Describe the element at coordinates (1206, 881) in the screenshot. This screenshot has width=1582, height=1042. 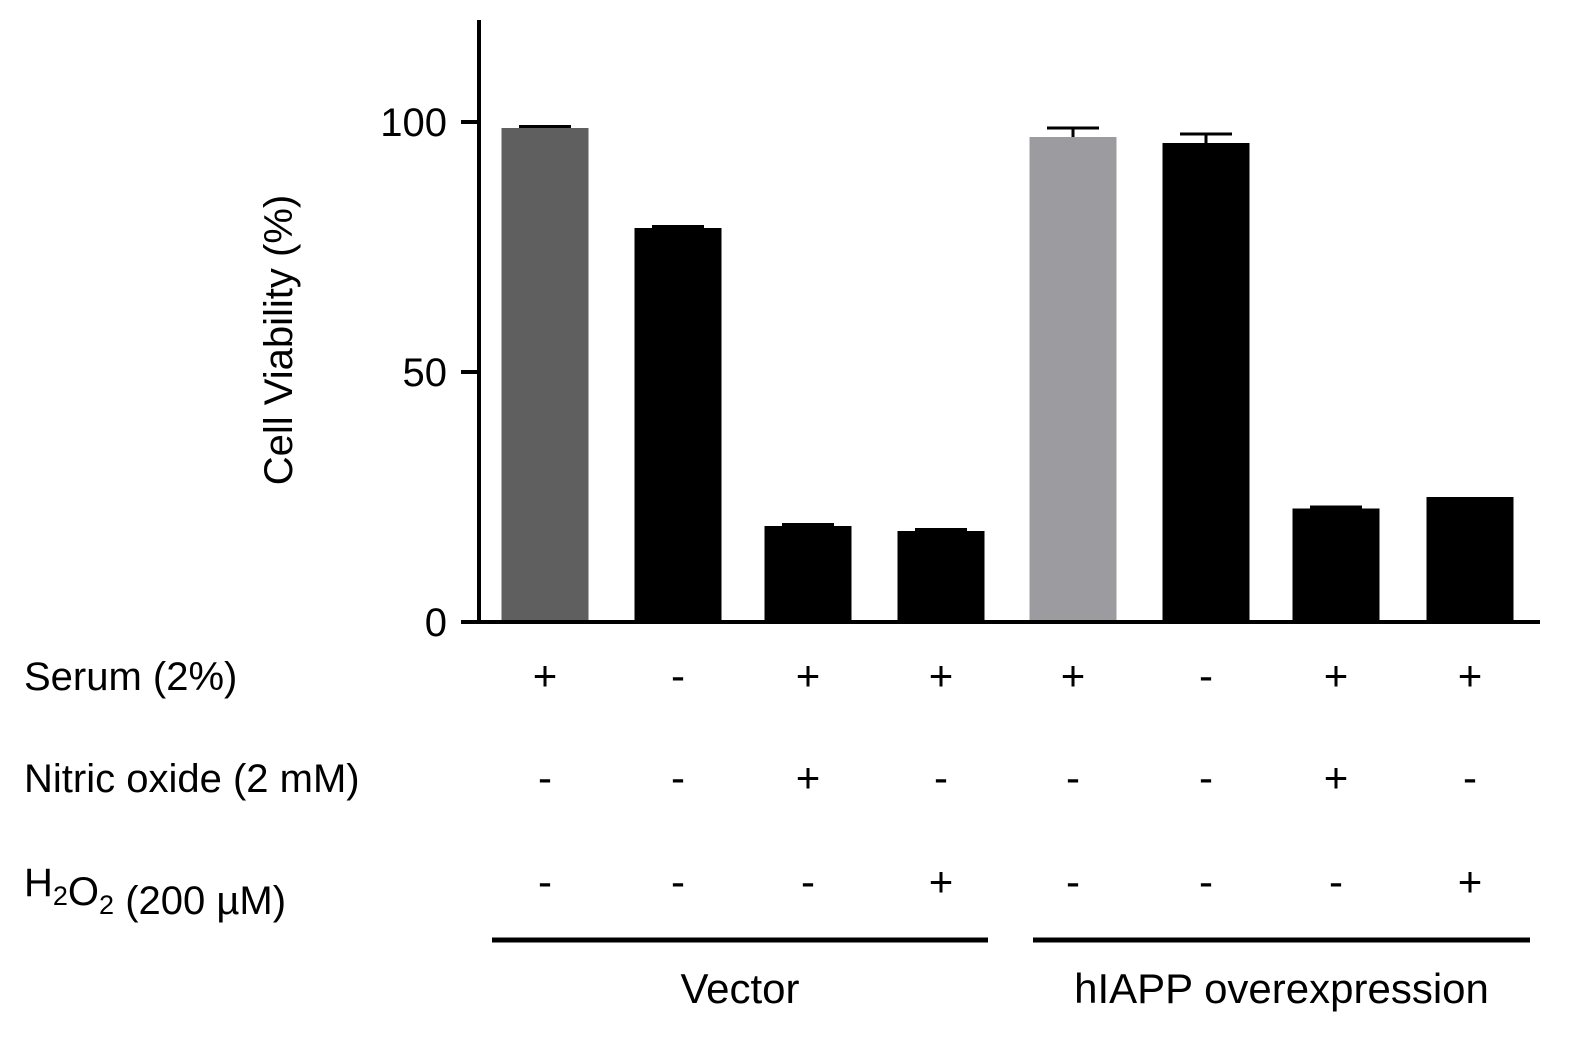
I see `treatment-sign-r3-c6: -` at that location.